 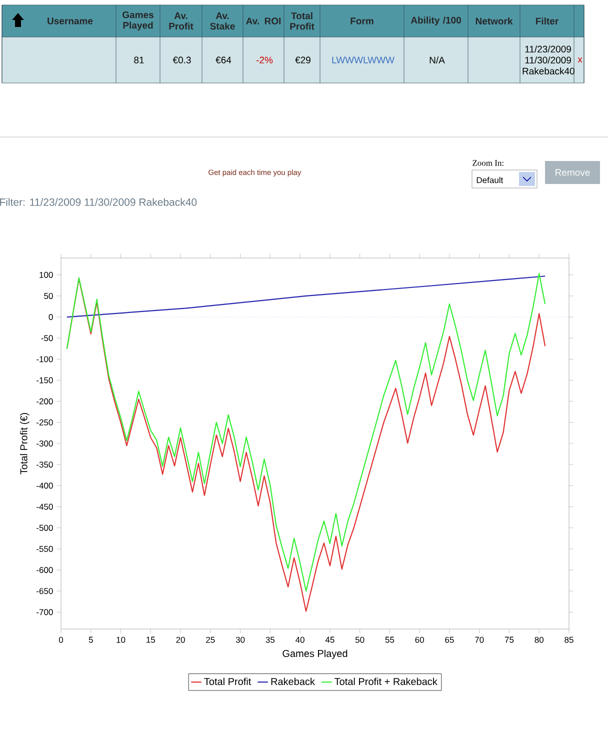 I want to click on x-tick-label: 55, so click(x=389, y=639).